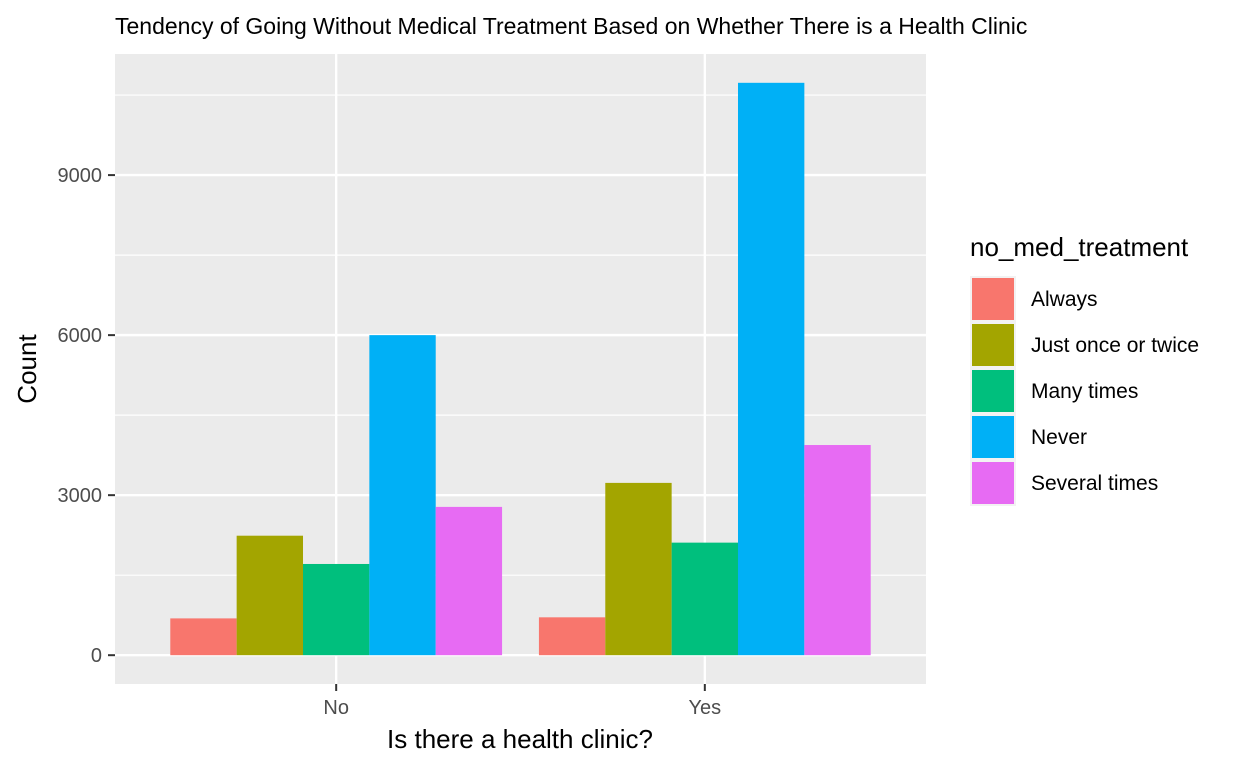 This screenshot has width=1248, height=768. What do you see at coordinates (704, 708) in the screenshot?
I see `x-tick-label: Yes` at bounding box center [704, 708].